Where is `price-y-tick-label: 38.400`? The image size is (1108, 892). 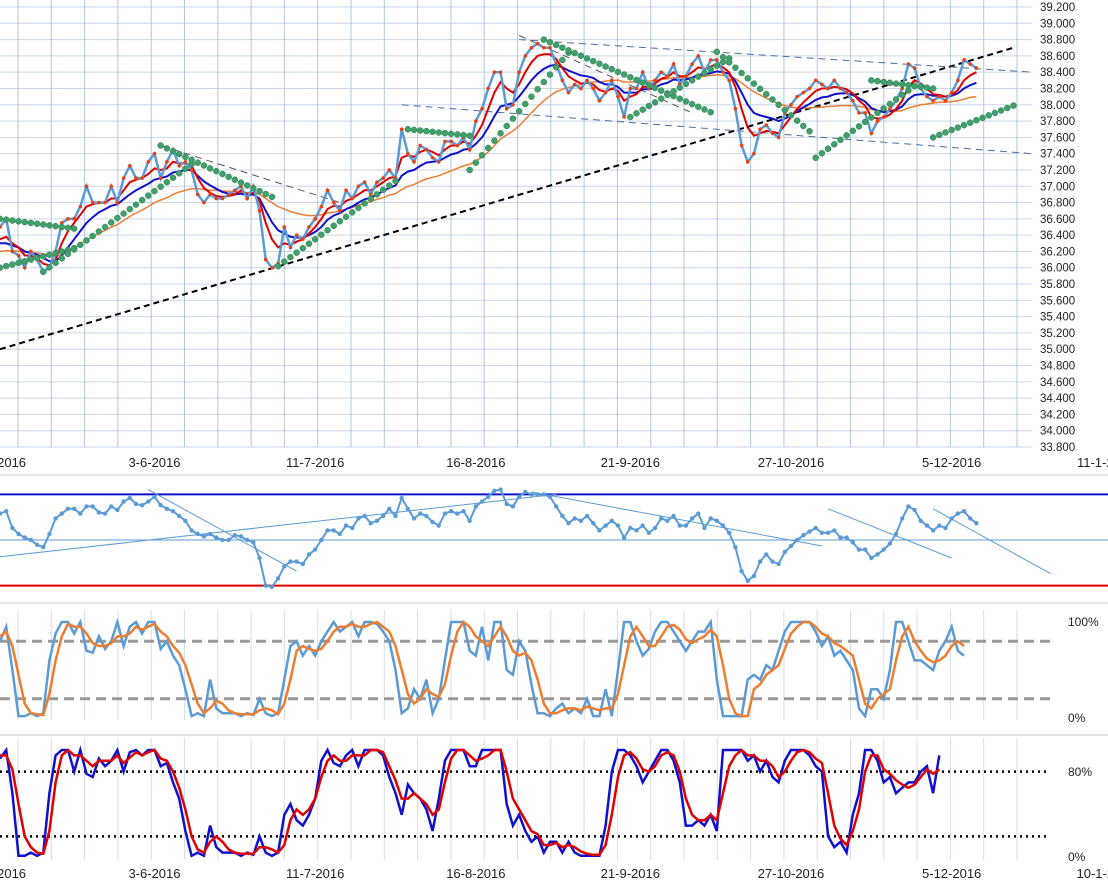 price-y-tick-label: 38.400 is located at coordinates (1057, 73).